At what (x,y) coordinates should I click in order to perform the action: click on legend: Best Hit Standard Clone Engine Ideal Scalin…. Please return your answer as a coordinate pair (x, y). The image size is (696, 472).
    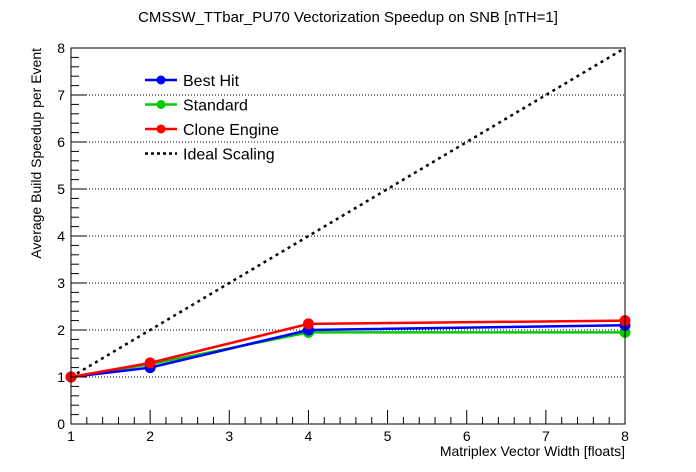
    Looking at the image, I should click on (212, 118).